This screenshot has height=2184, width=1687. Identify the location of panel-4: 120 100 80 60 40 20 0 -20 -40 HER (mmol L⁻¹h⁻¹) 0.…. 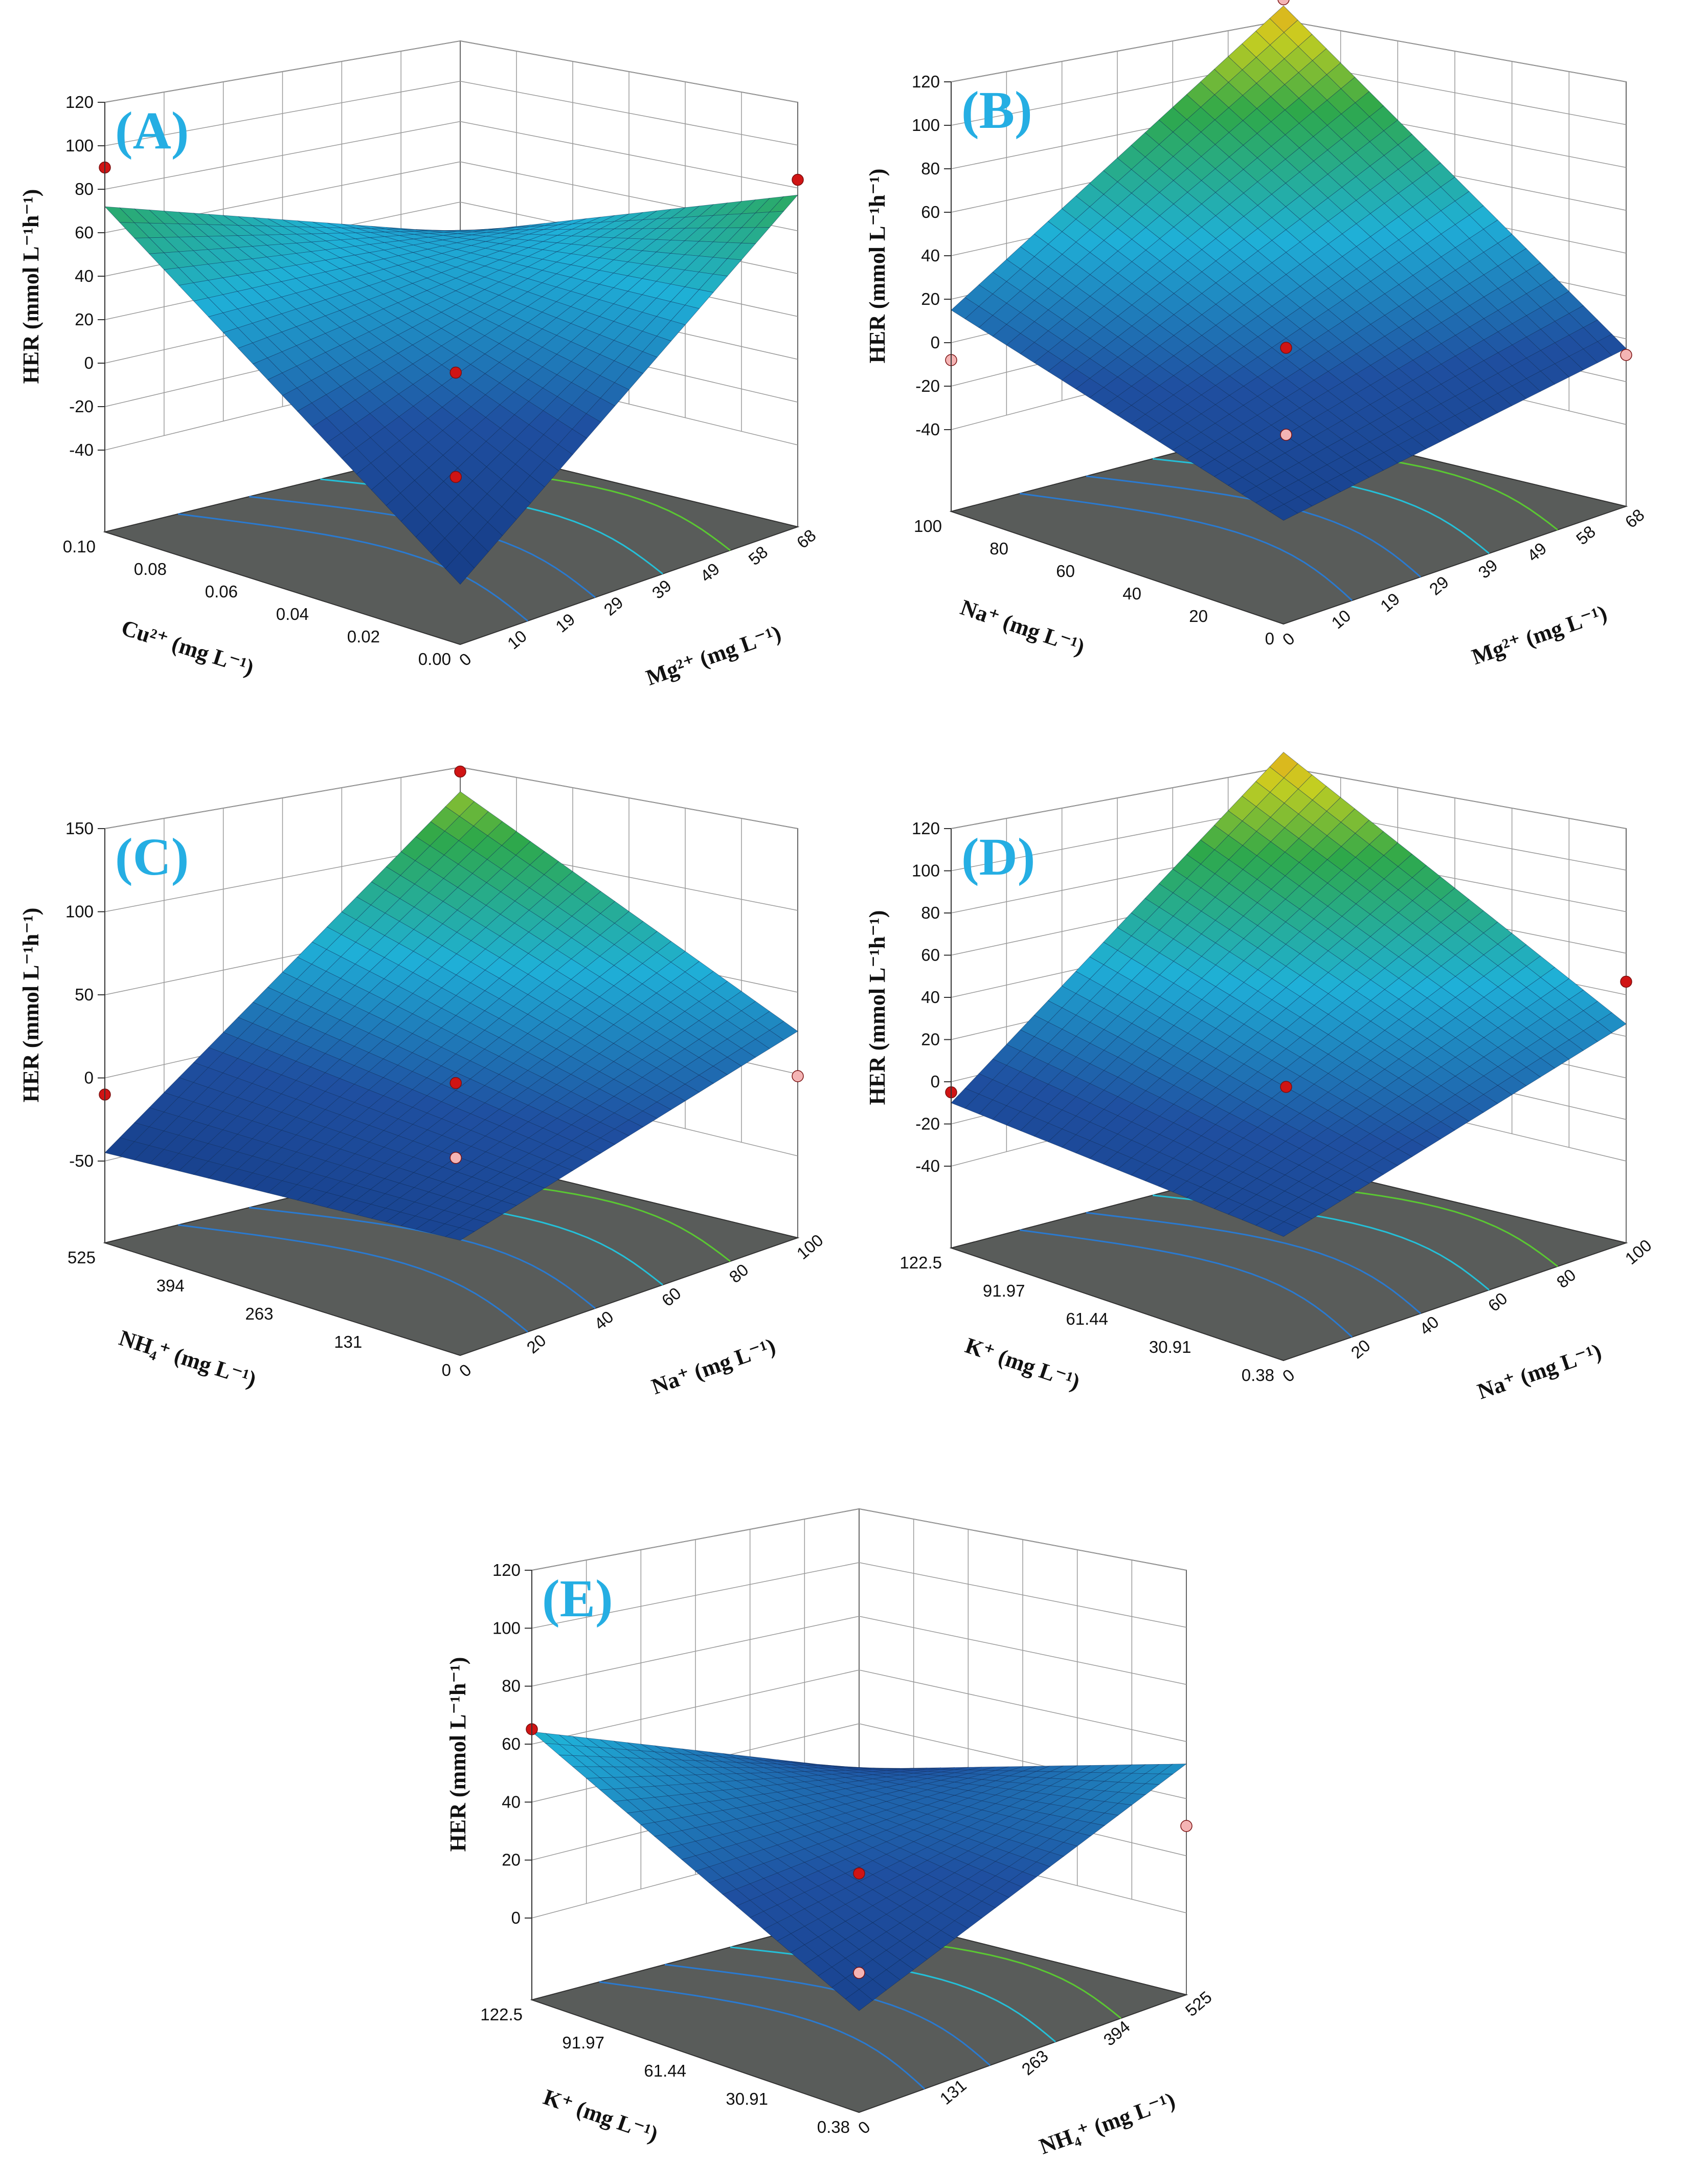
(1260, 1078).